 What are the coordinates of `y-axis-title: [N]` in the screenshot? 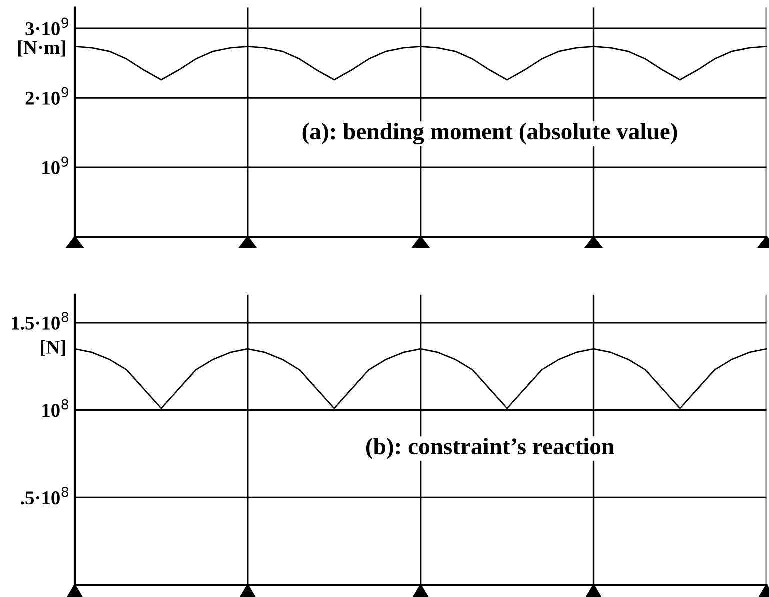 It's located at (53, 348).